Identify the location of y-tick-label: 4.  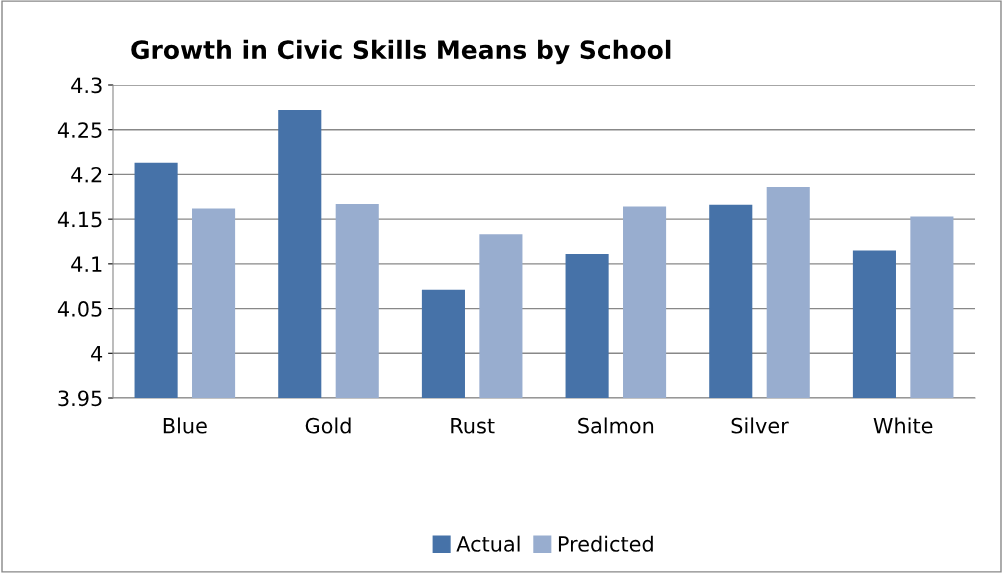
(97, 354).